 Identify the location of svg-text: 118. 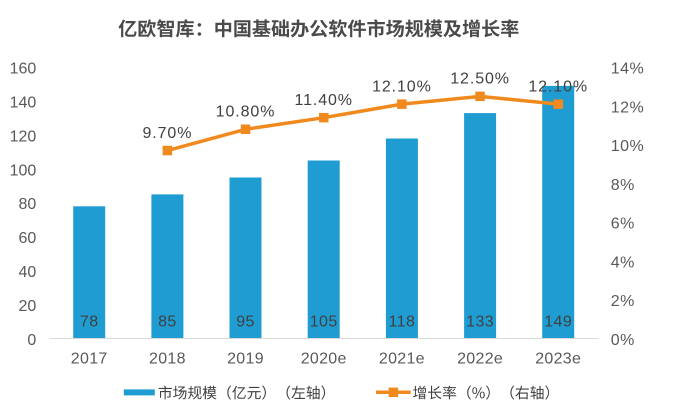
(402, 322).